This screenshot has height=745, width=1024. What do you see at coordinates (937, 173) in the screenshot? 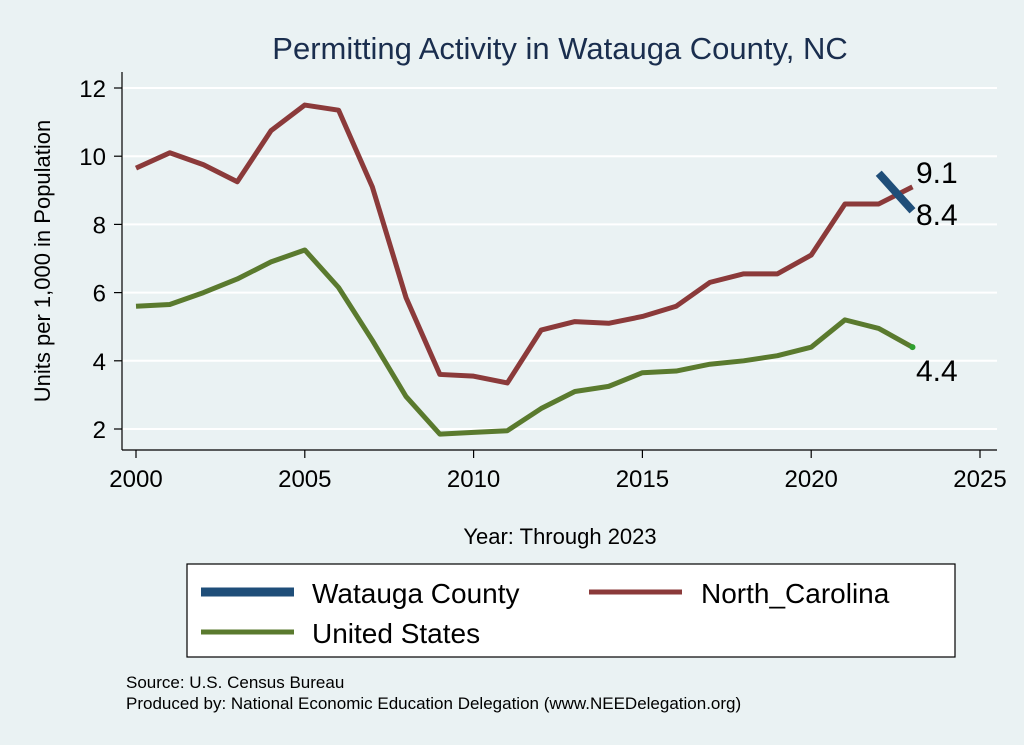
I see `end-label-north-carolina: 9.1` at bounding box center [937, 173].